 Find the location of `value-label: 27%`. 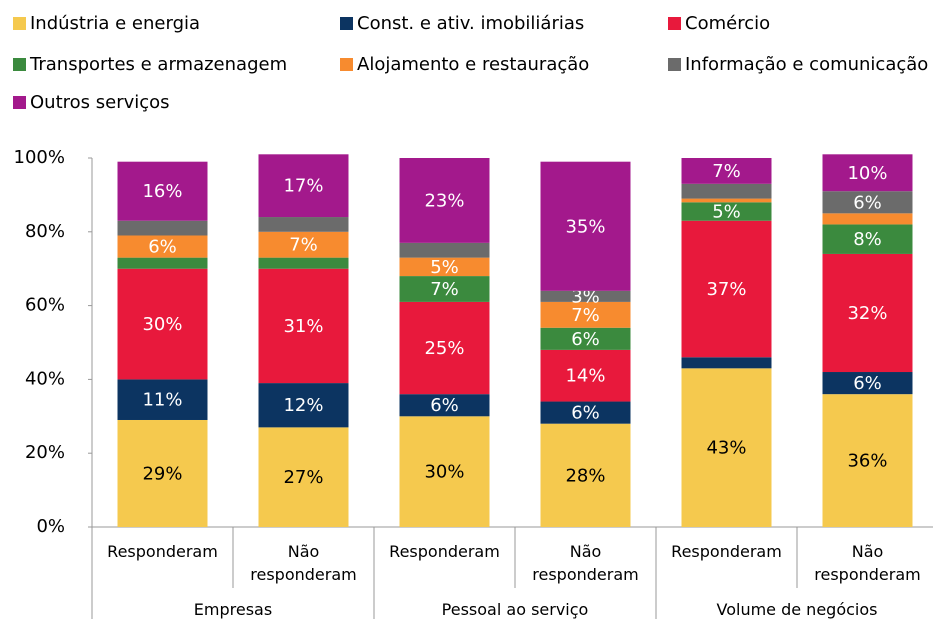

value-label: 27% is located at coordinates (303, 477).